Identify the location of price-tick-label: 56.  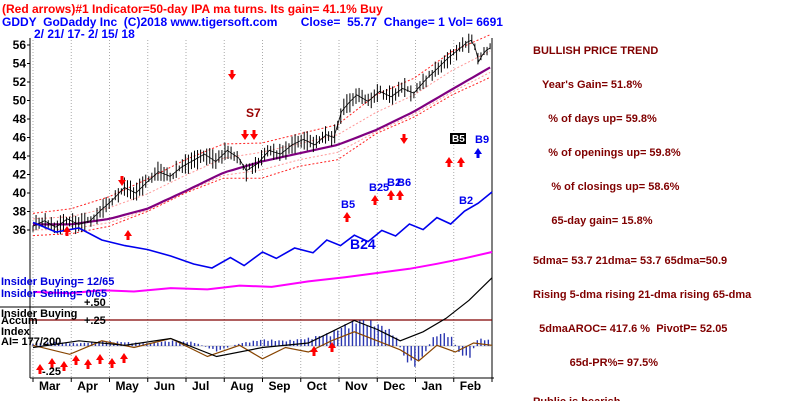
(20, 45).